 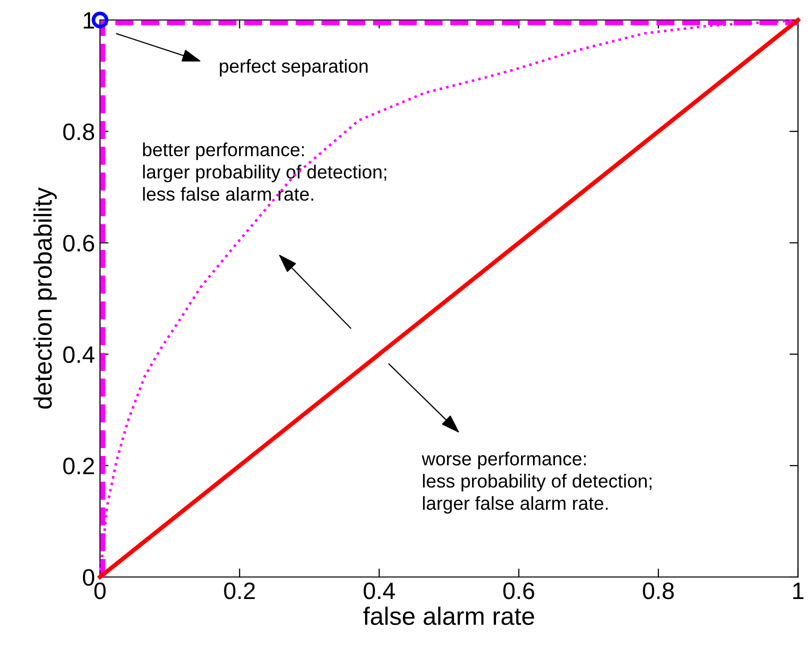 I want to click on x-axis-title: false alarm rate, so click(x=448, y=616).